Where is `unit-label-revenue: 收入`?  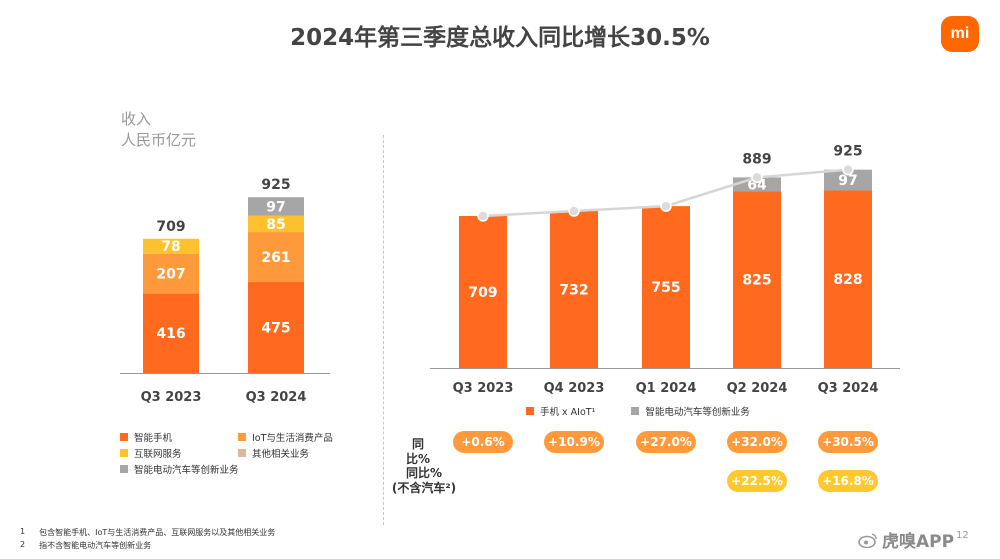
unit-label-revenue: 收入 is located at coordinates (136, 119).